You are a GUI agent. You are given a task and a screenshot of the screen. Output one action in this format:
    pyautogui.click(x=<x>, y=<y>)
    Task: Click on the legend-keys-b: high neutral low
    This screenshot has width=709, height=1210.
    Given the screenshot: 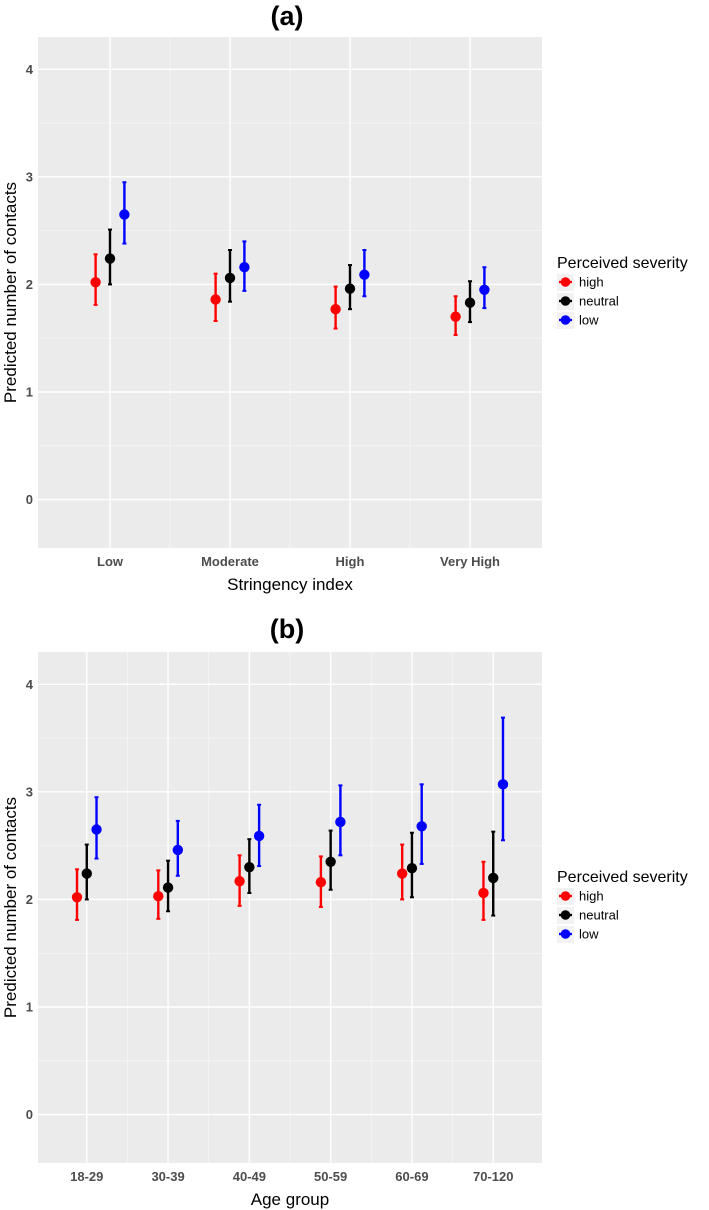 What is the action you would take?
    pyautogui.click(x=588, y=915)
    